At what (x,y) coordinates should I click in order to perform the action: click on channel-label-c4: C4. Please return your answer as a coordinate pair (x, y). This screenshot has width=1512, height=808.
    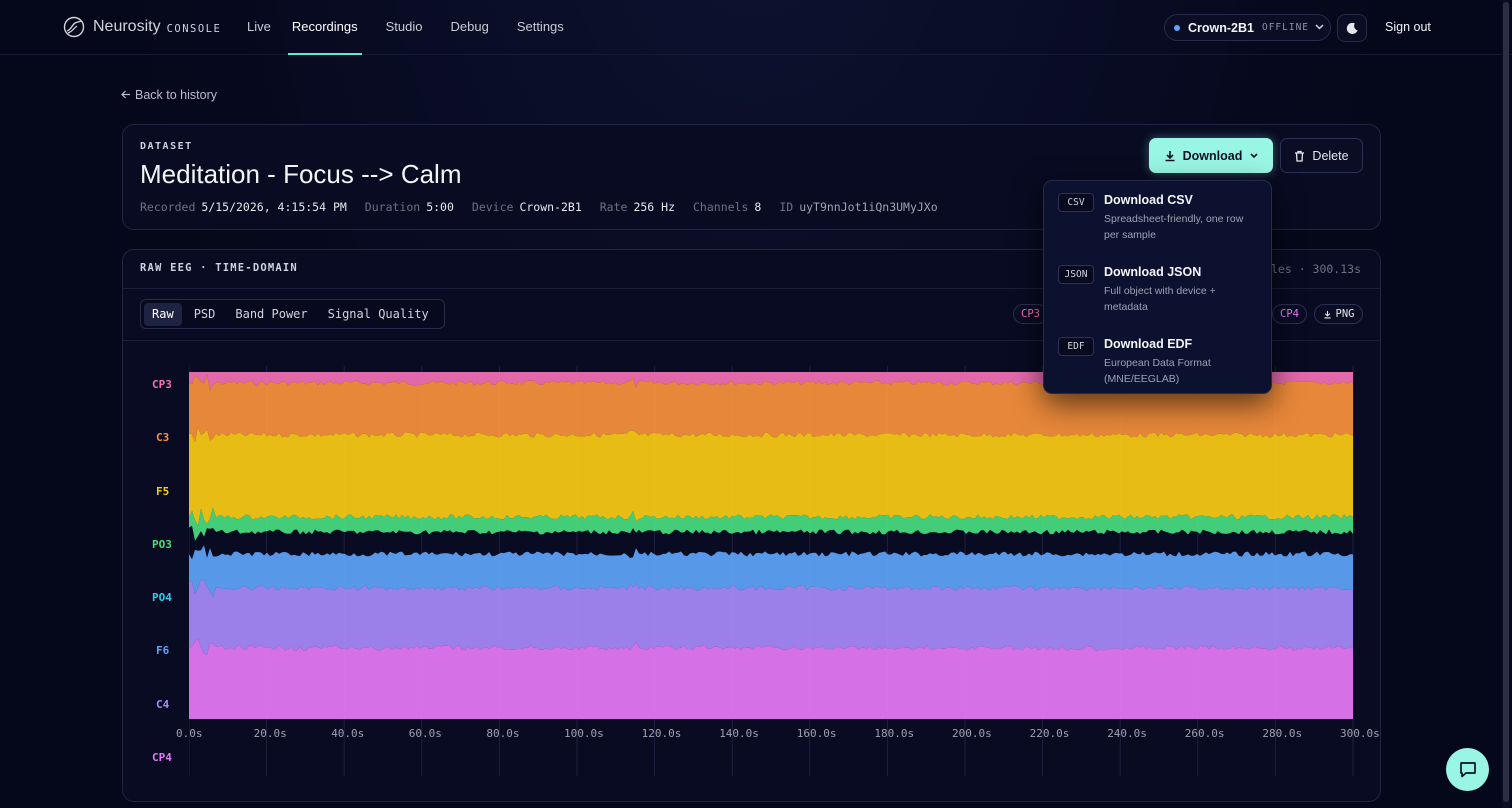
    Looking at the image, I should click on (163, 704).